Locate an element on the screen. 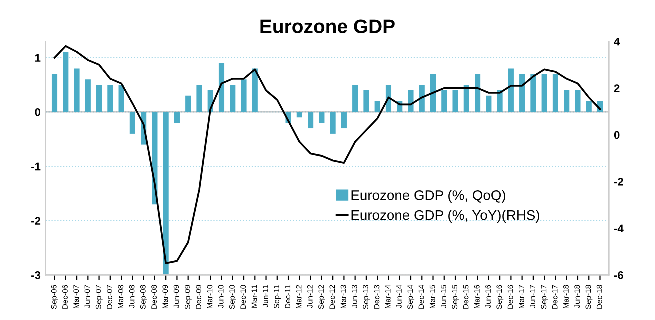  legend-label: Eurozone GDP (%, YoY)(RHS) is located at coordinates (446, 216).